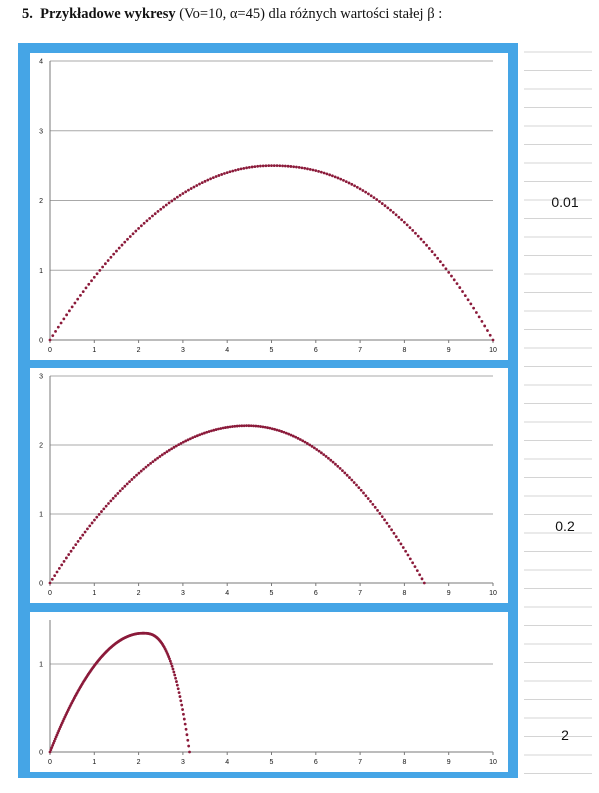 The image size is (599, 793). What do you see at coordinates (27, 14) in the screenshot?
I see `section-number: 5.` at bounding box center [27, 14].